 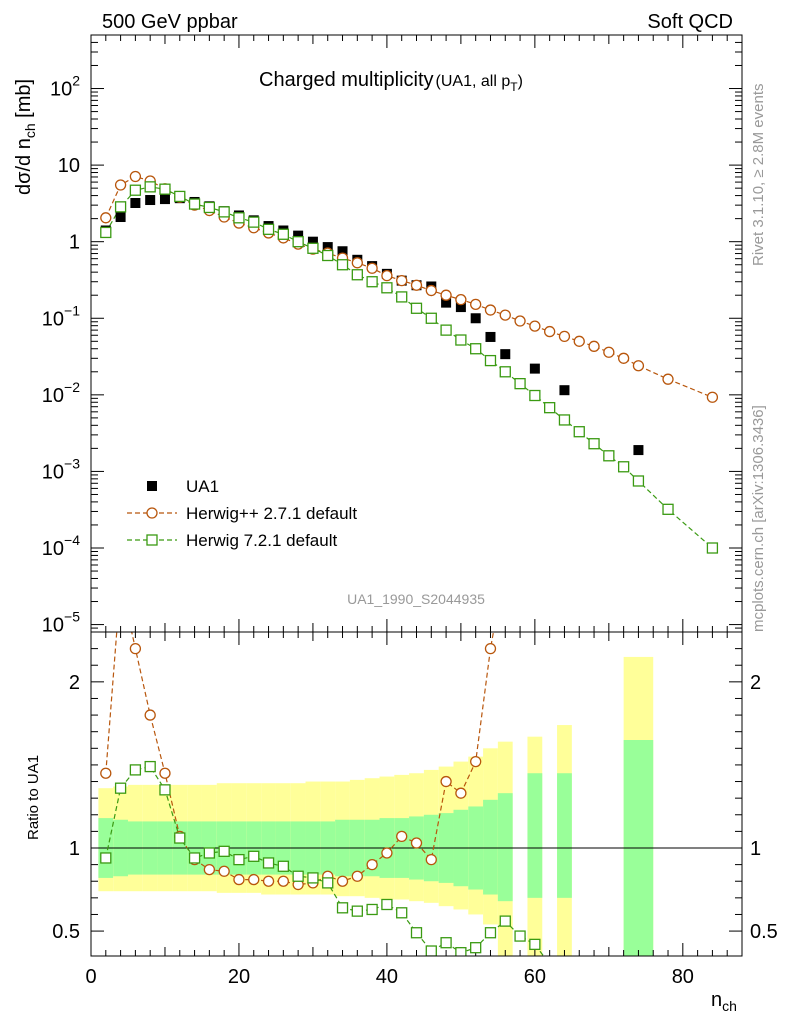 What do you see at coordinates (416, 599) in the screenshot?
I see `watermark: UA1_1990_S2044935` at bounding box center [416, 599].